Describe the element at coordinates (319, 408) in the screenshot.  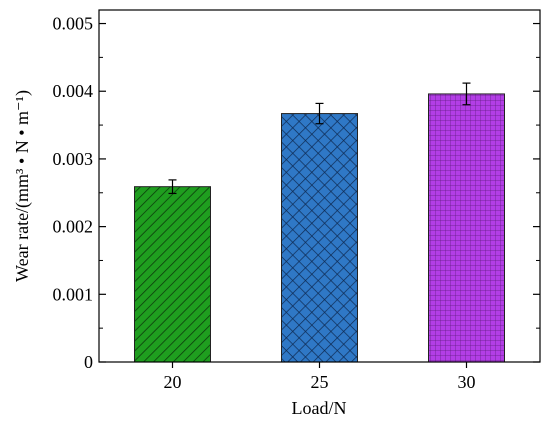
I see `x-axis-title: Load/N` at that location.